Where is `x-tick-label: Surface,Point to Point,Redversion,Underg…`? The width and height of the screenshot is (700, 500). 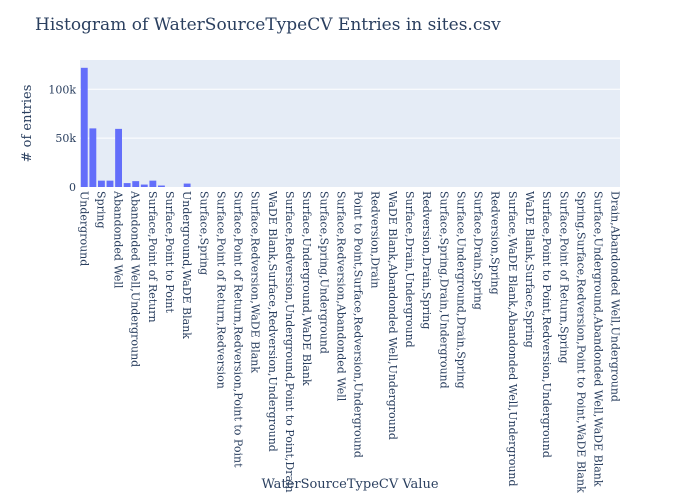 x-tick-label: Surface,Point to Point,Redversion,Underg… is located at coordinates (546, 324).